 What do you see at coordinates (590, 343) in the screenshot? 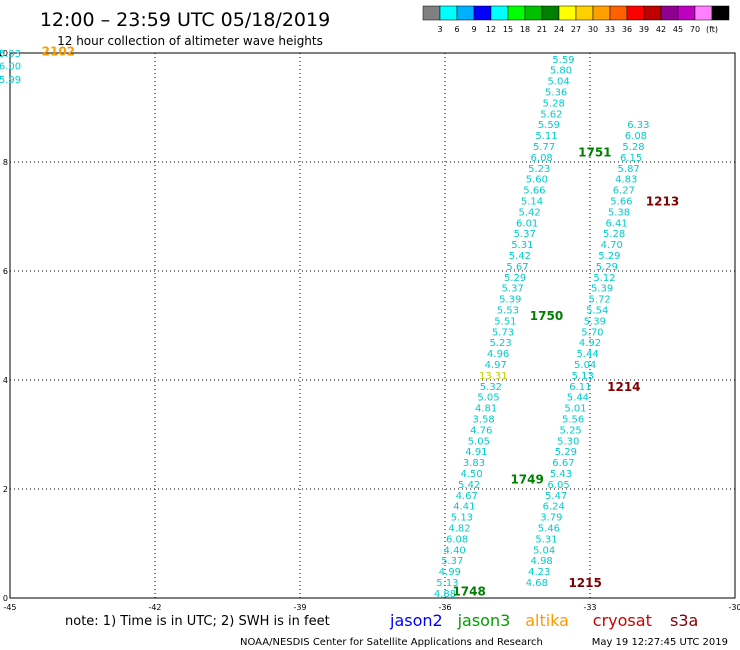
I see `swh-value: 4.92` at bounding box center [590, 343].